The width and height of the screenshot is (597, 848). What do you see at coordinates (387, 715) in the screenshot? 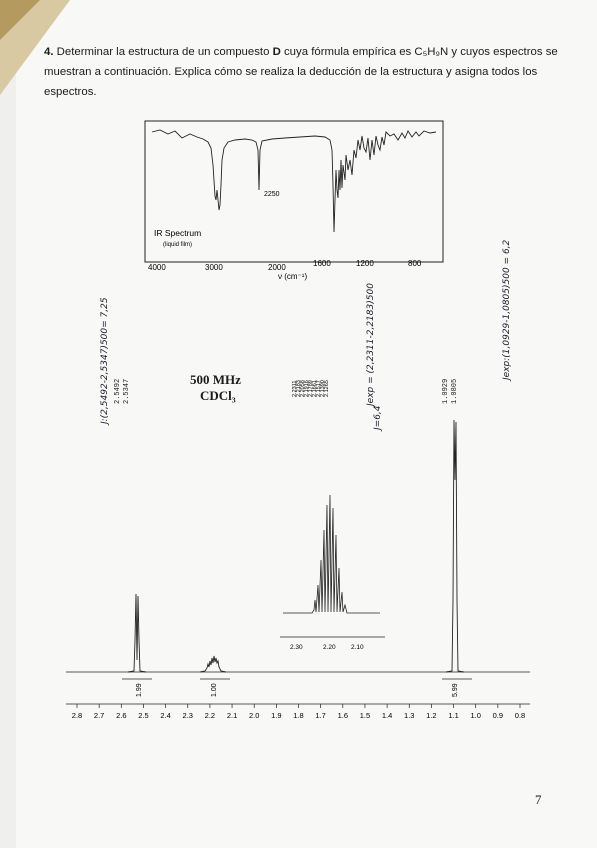
I see `nmr-tick-label: 1.4` at bounding box center [387, 715].